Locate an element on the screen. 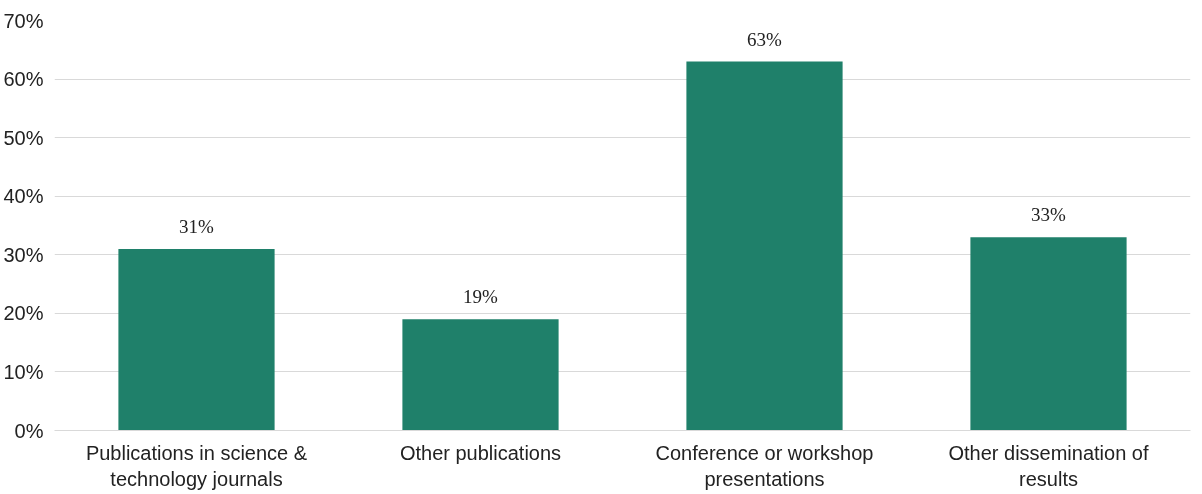 The width and height of the screenshot is (1202, 494). y-tick-label: 0% is located at coordinates (29, 430).